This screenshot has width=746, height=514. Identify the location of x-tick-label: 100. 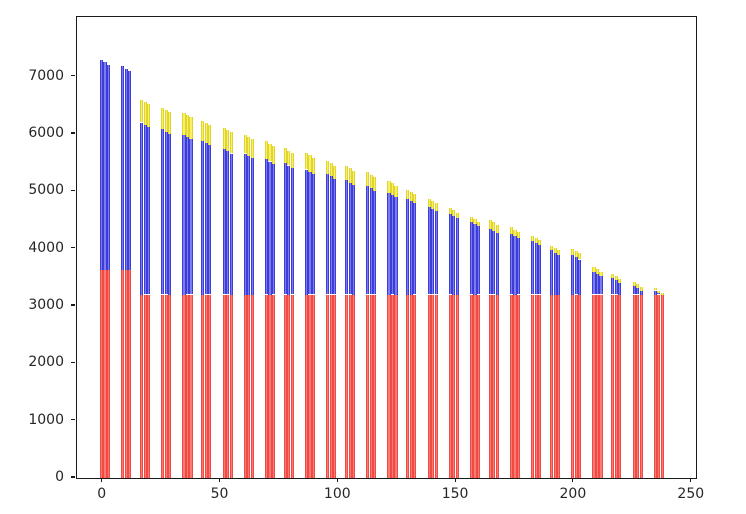
(337, 494).